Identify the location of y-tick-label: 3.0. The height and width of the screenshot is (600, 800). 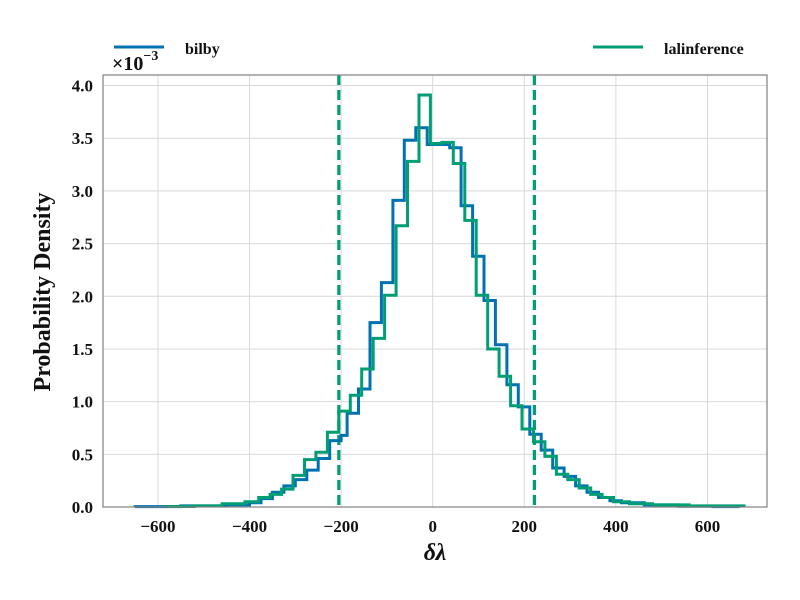
(82, 191).